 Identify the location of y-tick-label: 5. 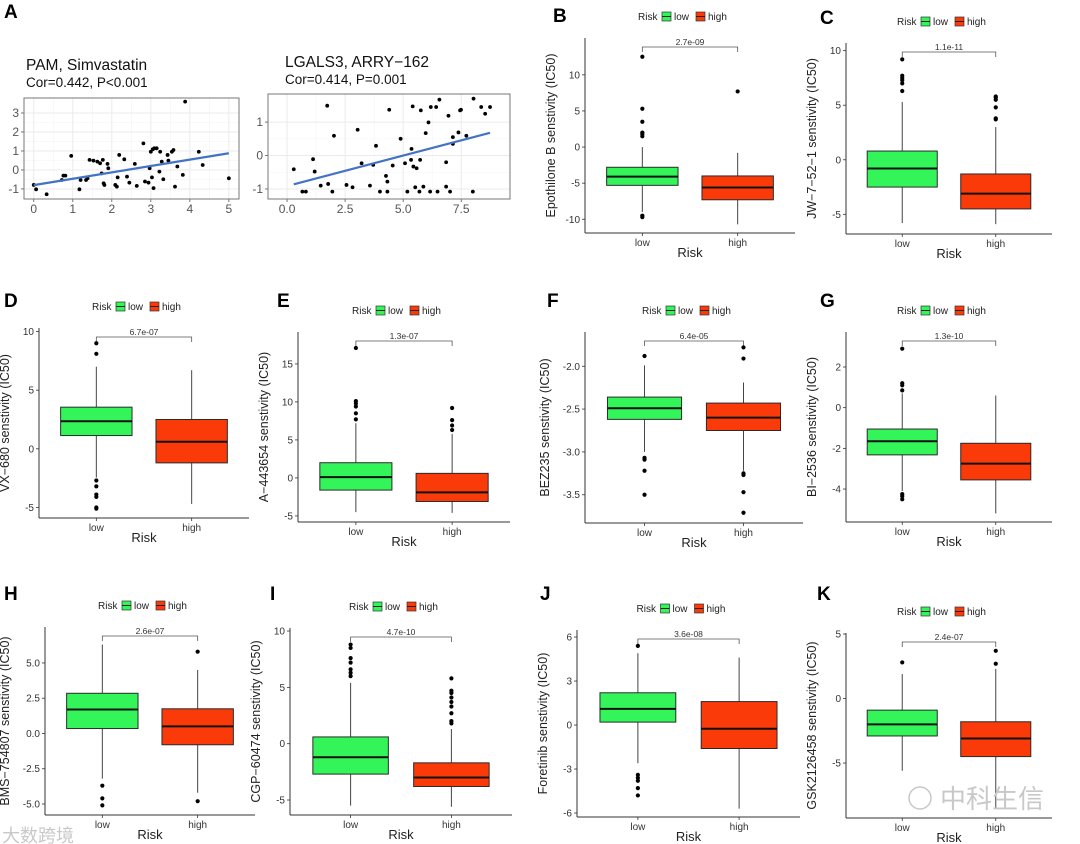
(290, 440).